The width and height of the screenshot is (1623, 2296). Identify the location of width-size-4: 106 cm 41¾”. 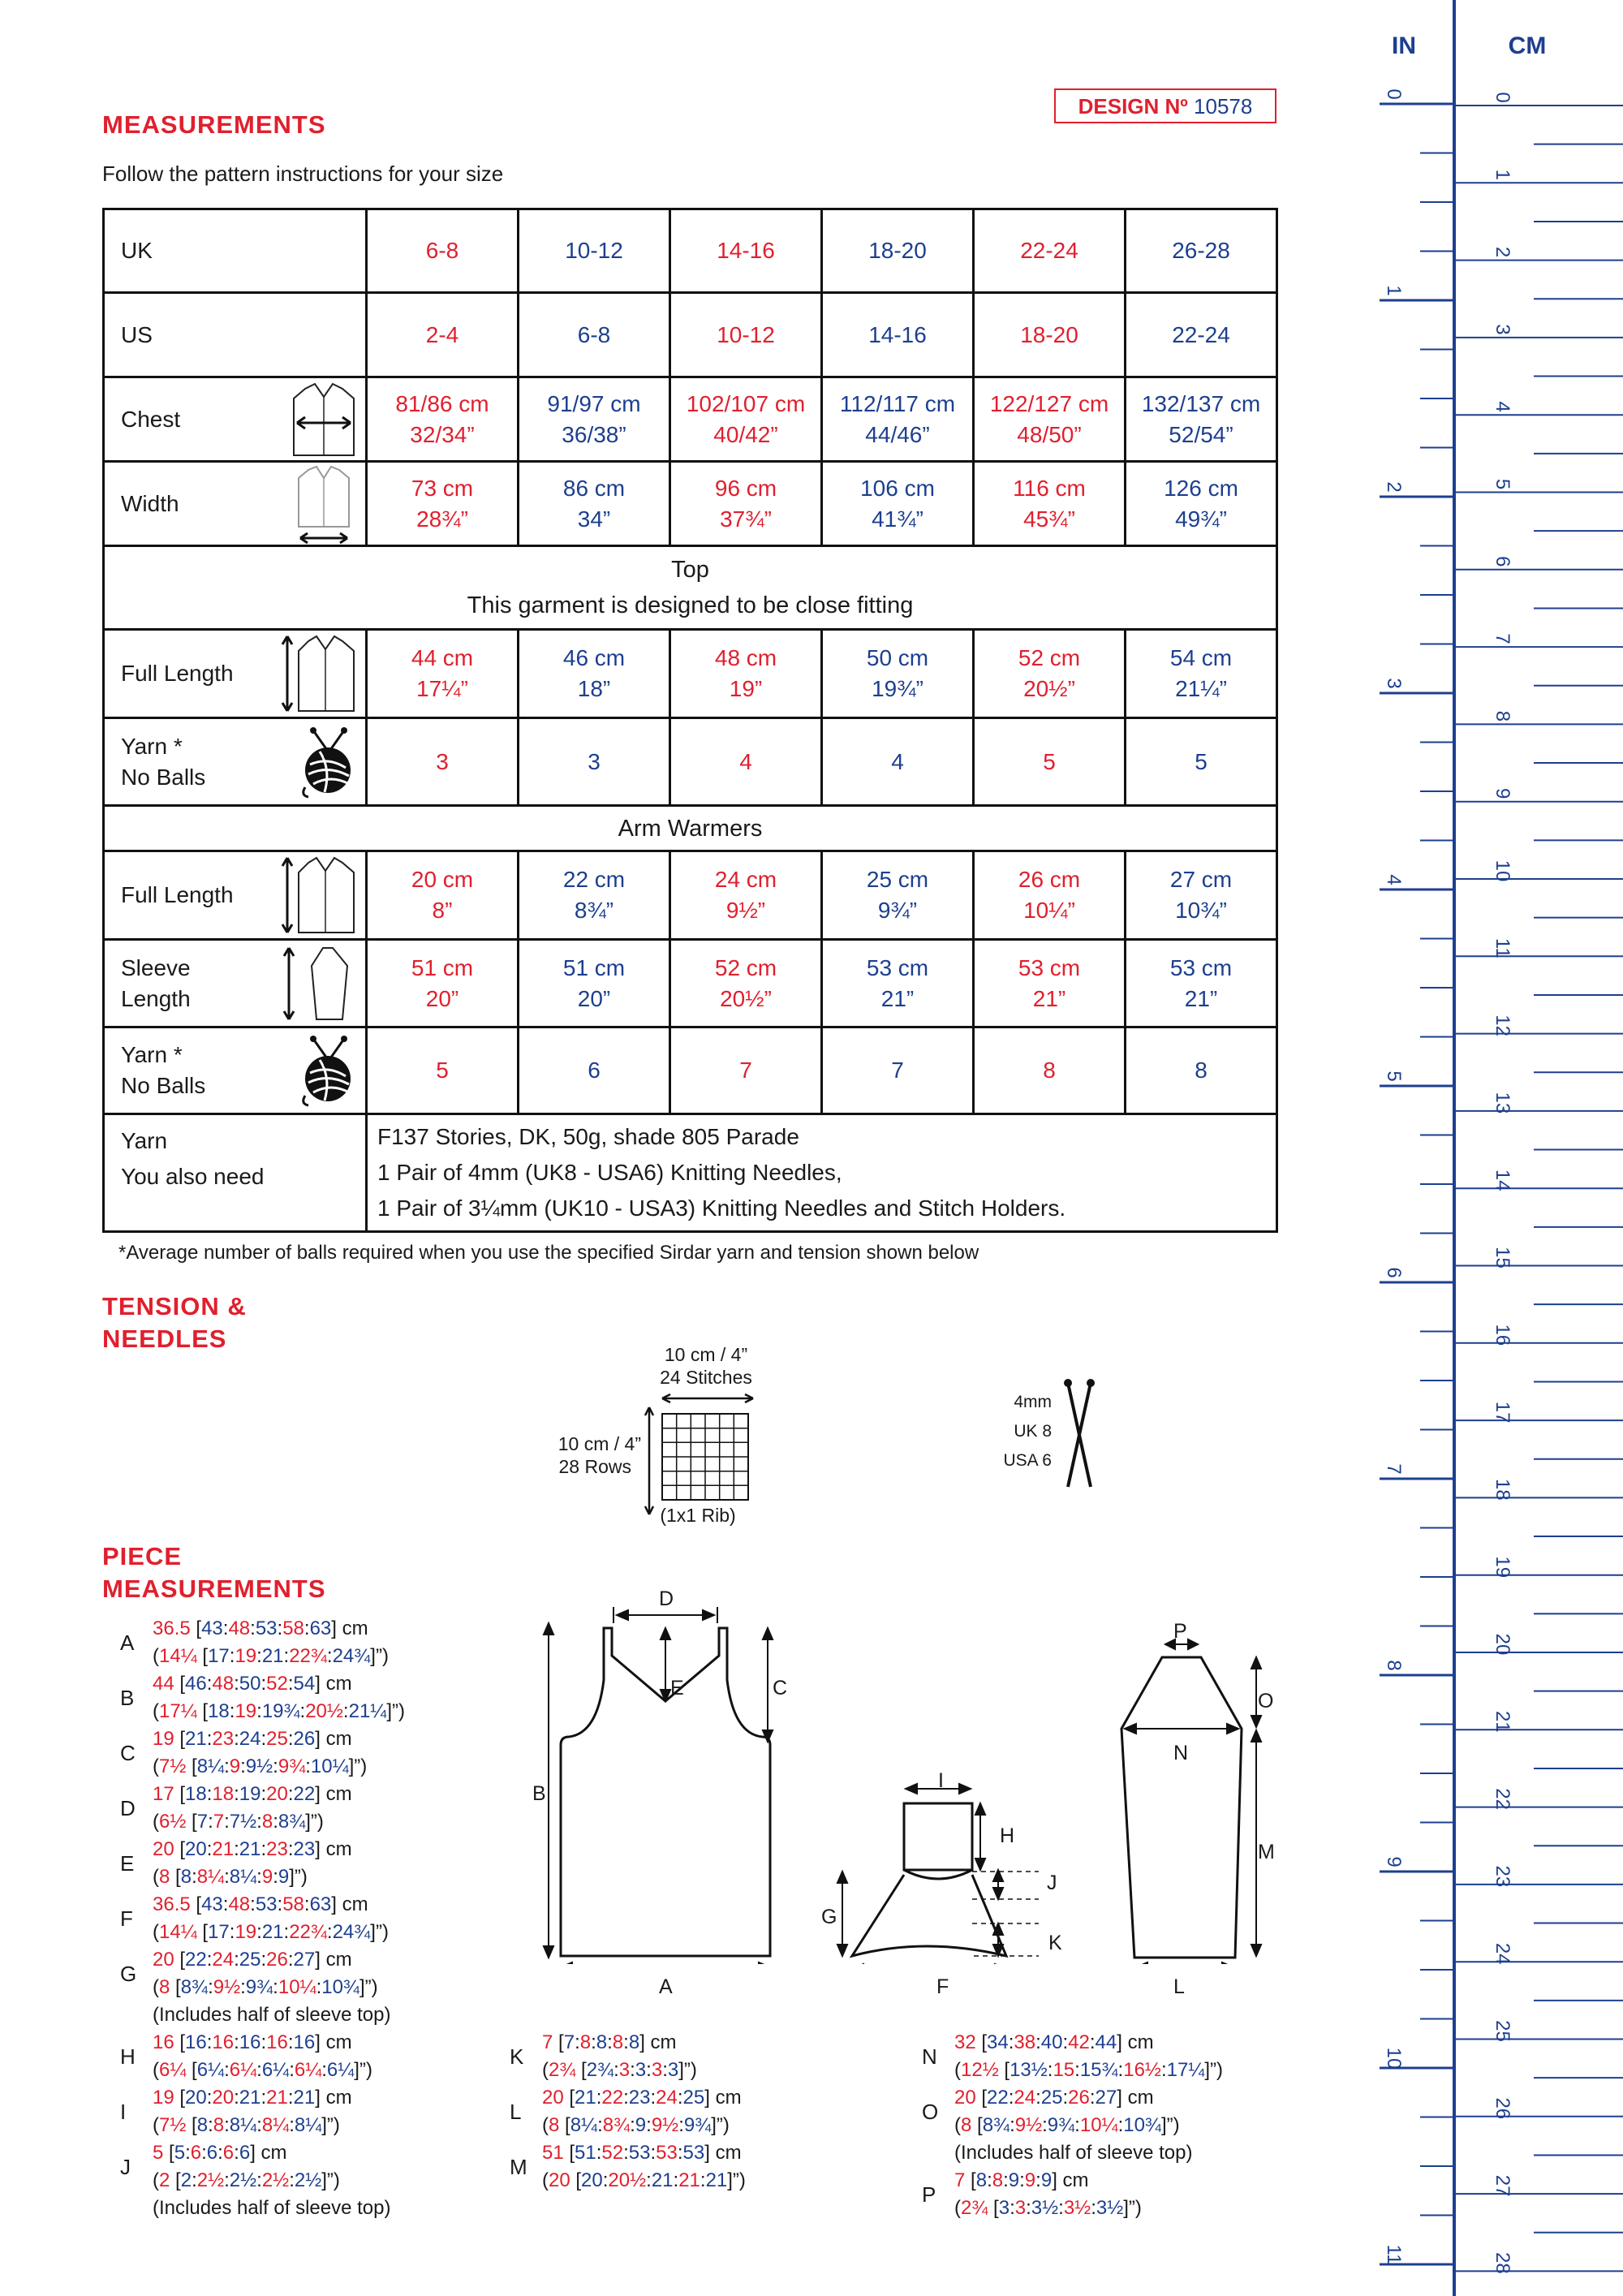
(897, 503).